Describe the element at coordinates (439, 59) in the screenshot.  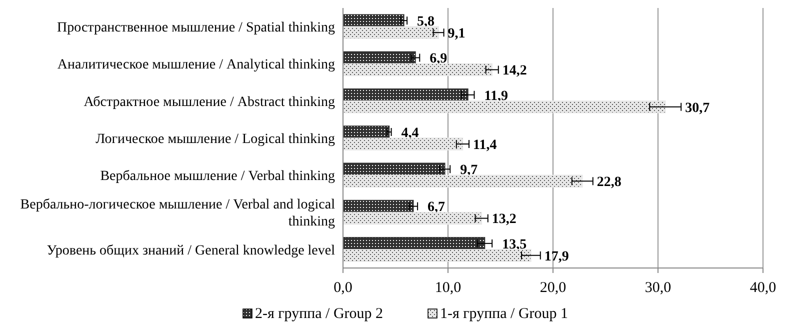
I see `data-label: 6,9` at that location.